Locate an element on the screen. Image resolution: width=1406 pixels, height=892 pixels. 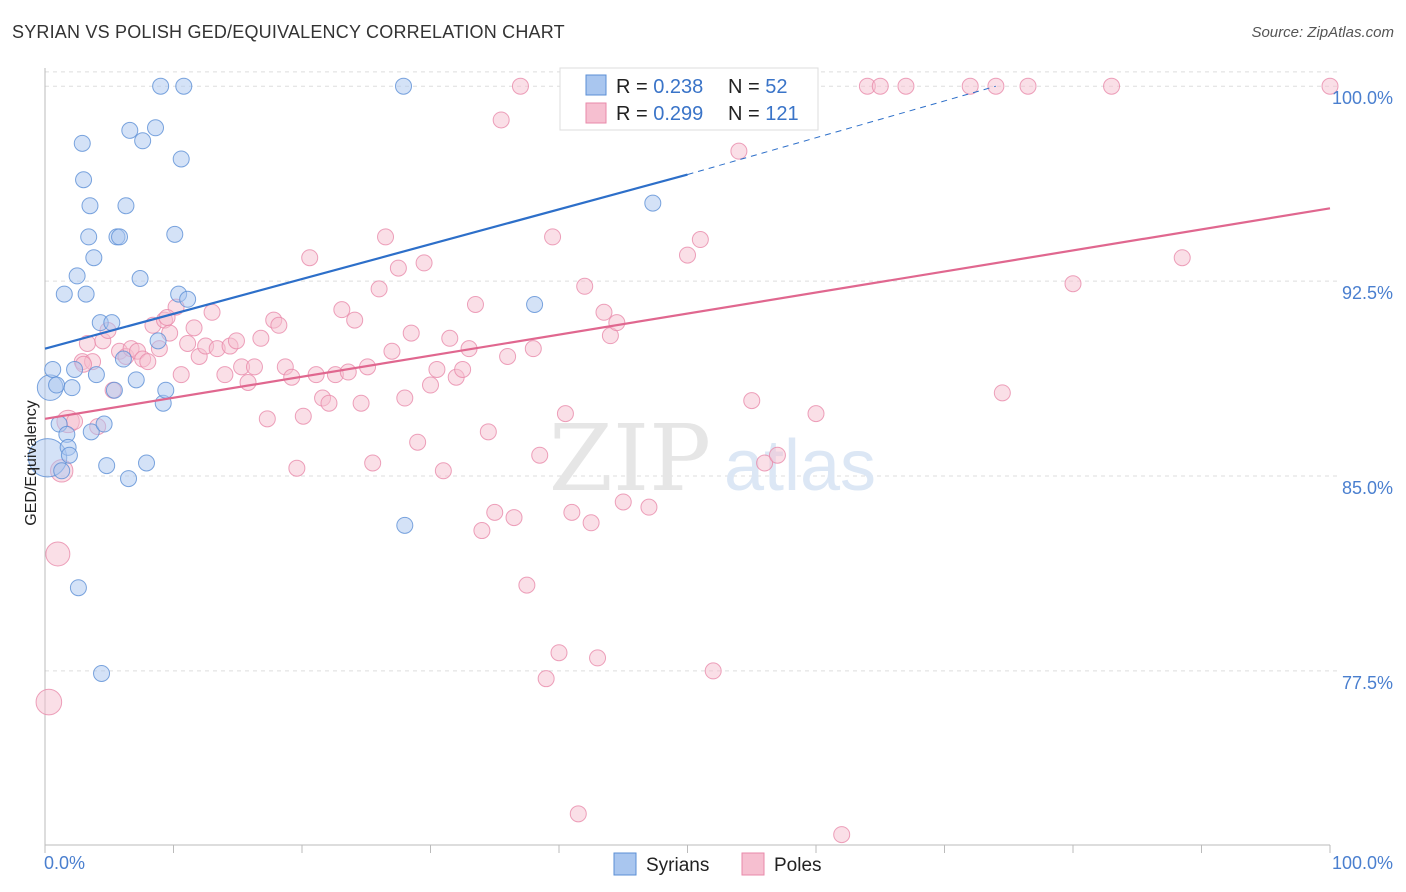
y-tick-labels: 77.5% 85.0% 92.5% 100.0% is located at coordinates (1362, 390).